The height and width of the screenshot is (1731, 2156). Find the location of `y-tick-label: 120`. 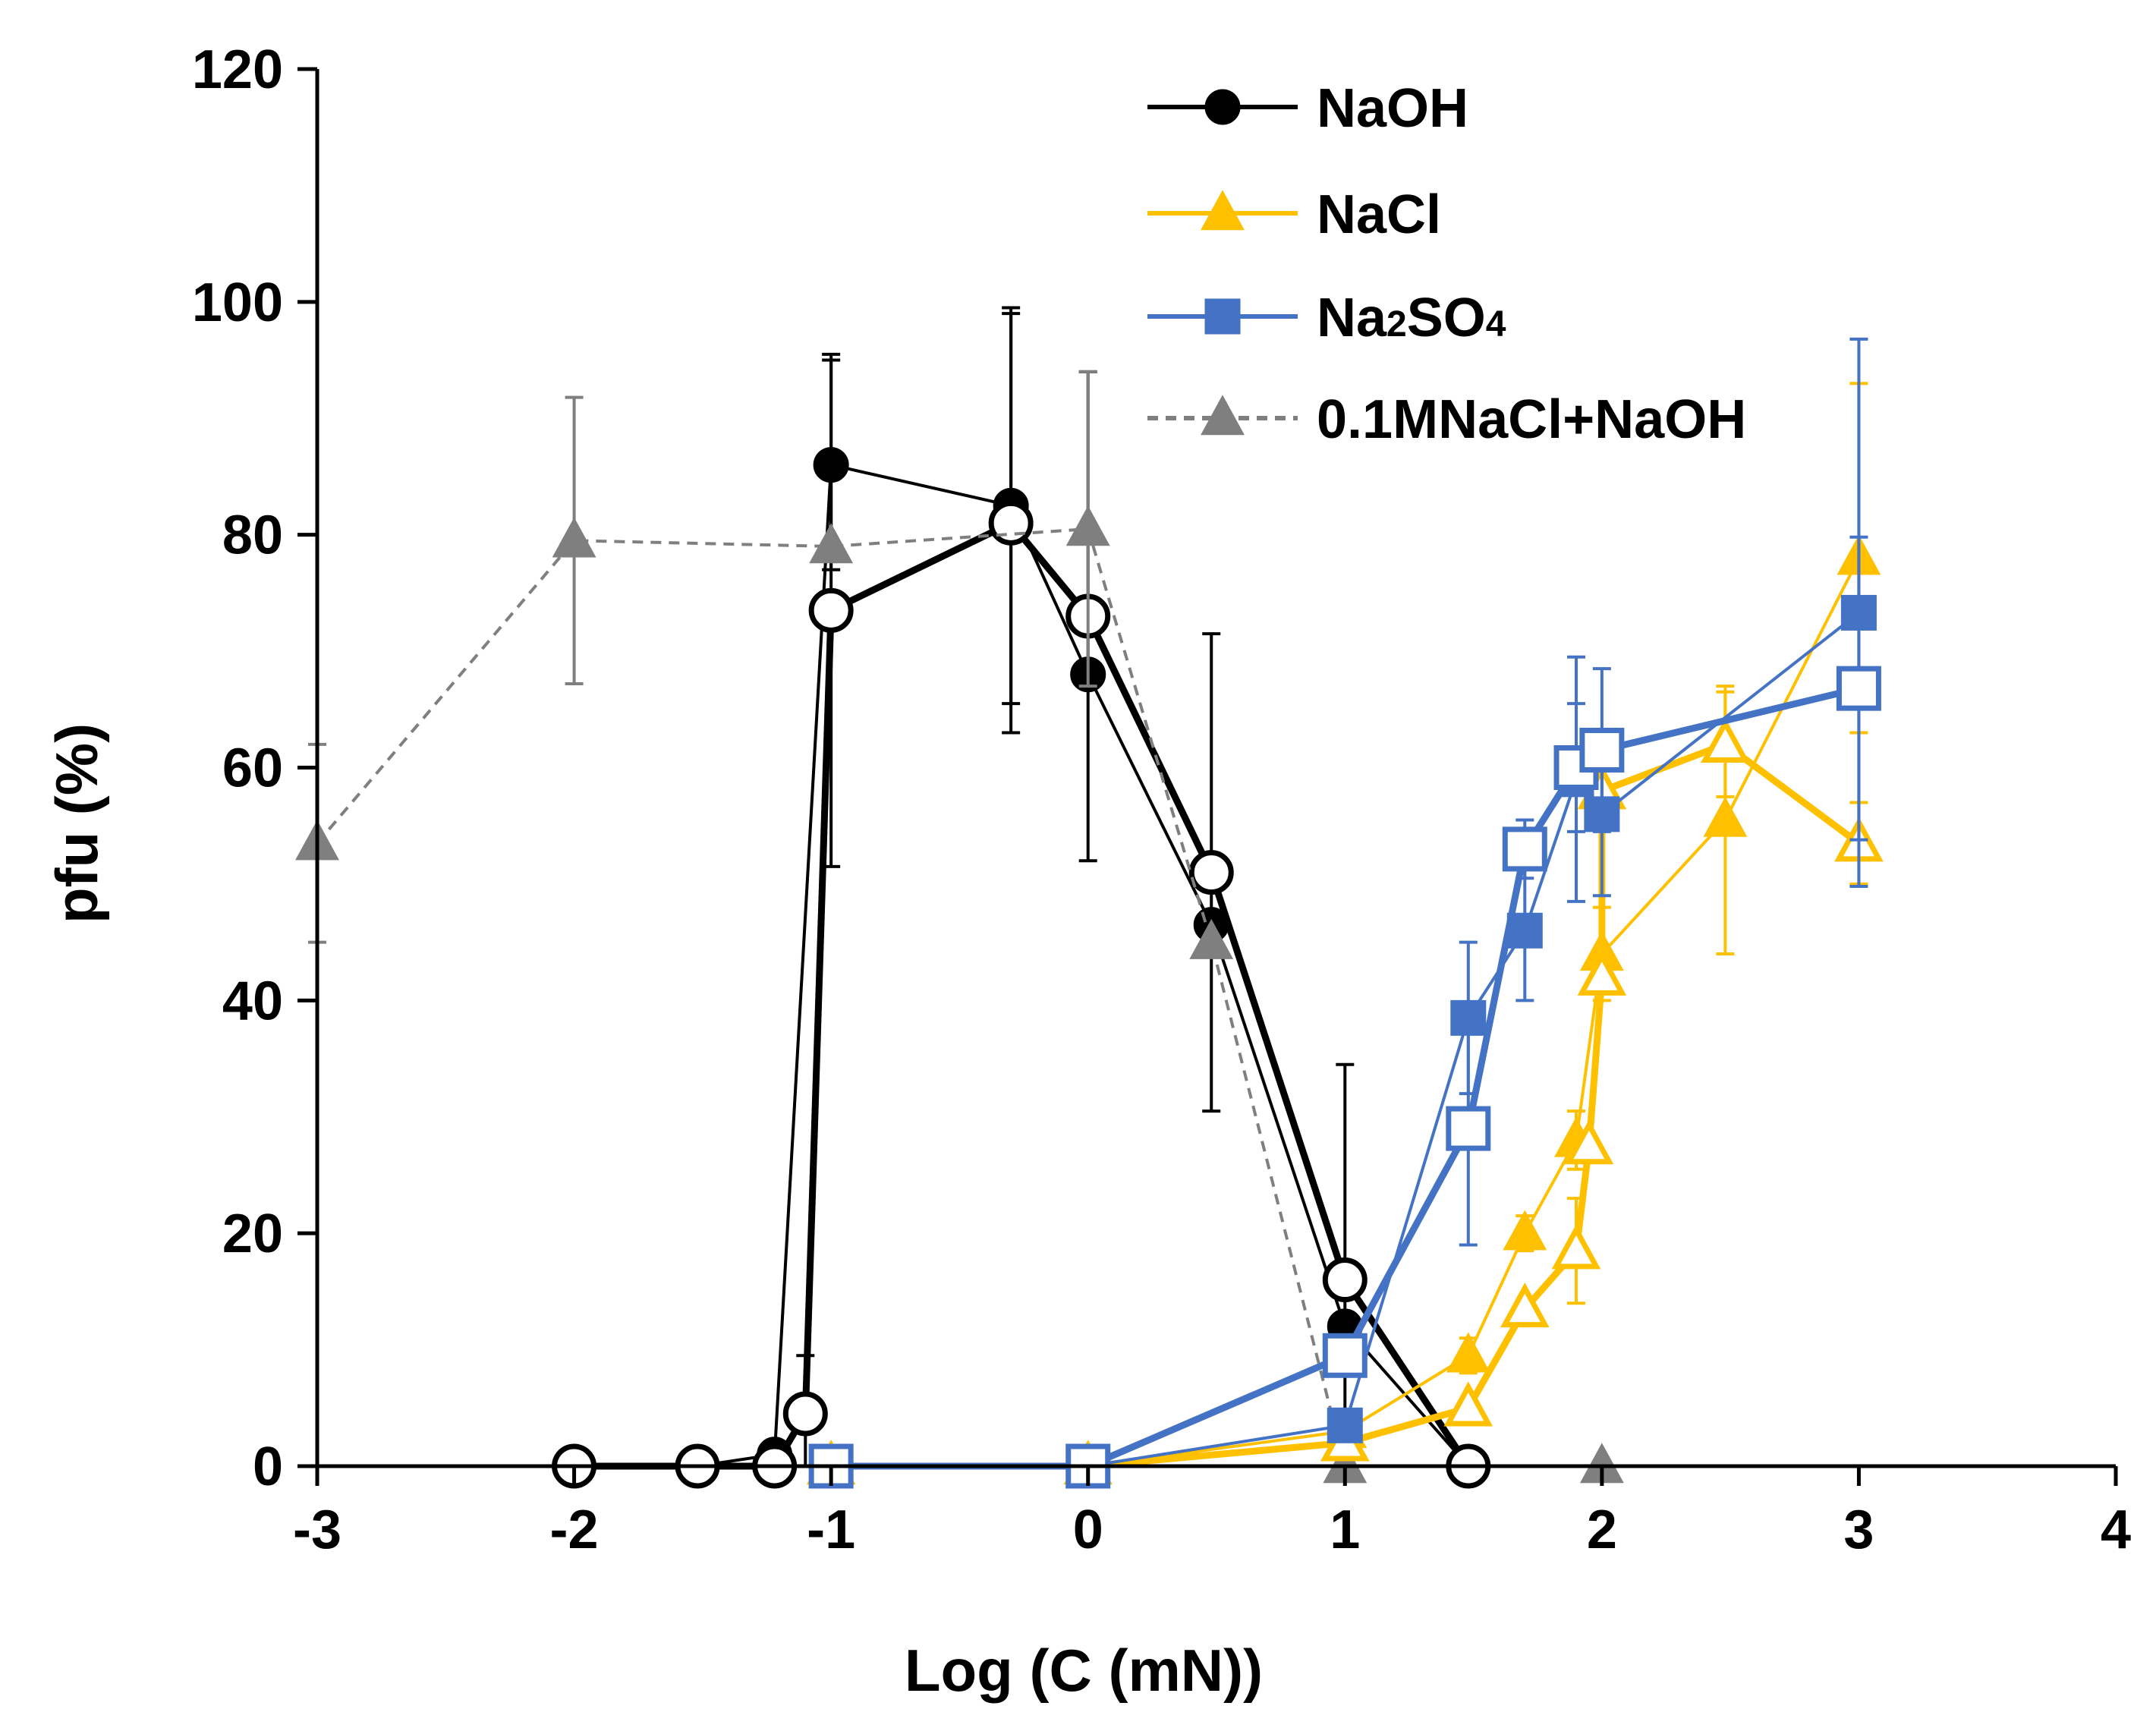

y-tick-label: 120 is located at coordinates (237, 69).